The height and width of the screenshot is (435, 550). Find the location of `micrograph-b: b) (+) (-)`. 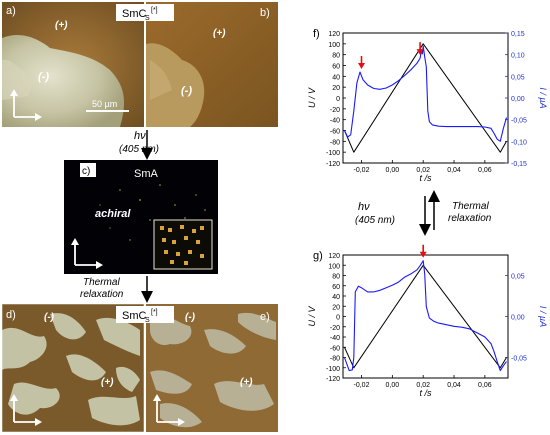

micrograph-b: b) (+) (-) is located at coordinates (212, 64).